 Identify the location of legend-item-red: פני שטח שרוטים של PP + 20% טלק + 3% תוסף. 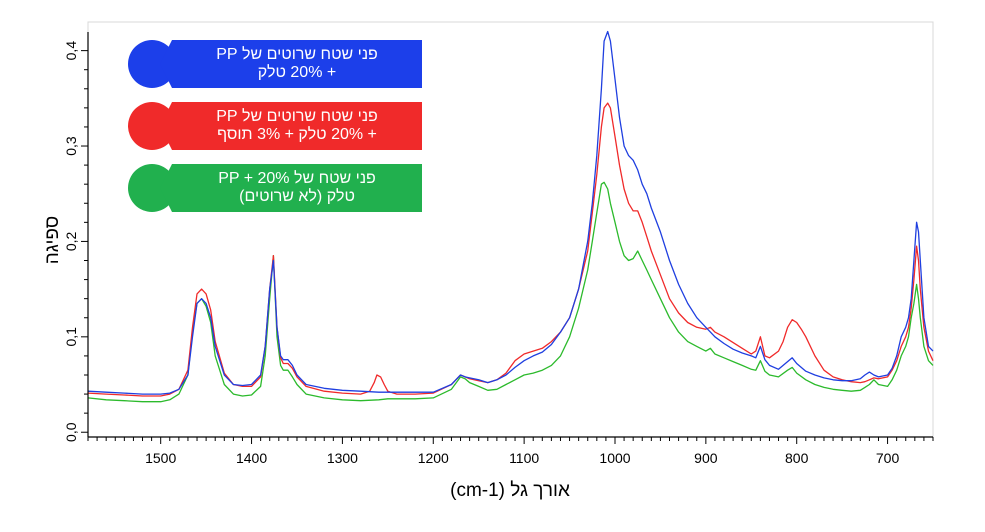
(276, 127).